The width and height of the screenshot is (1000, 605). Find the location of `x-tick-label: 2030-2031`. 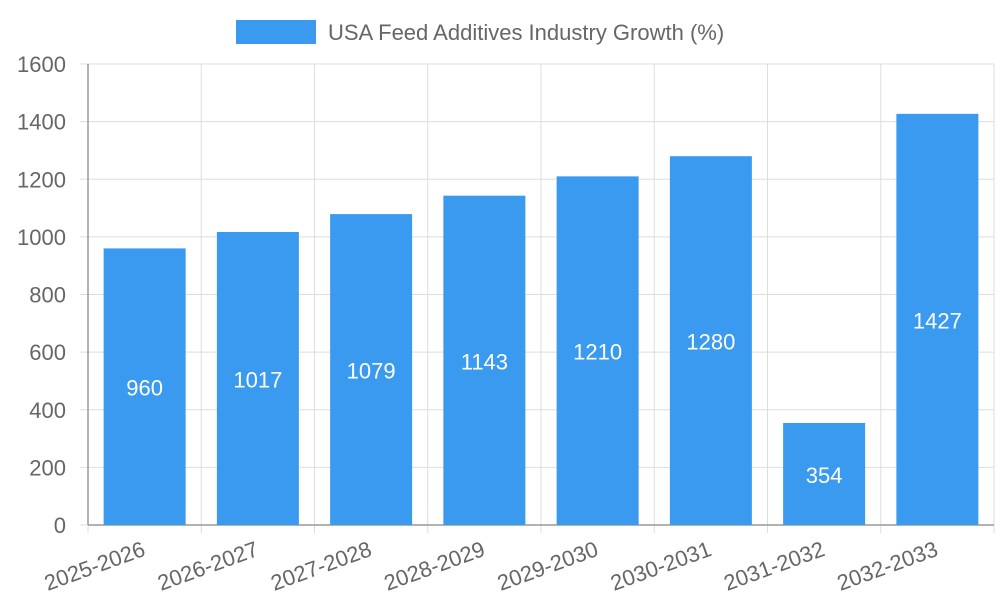

x-tick-label: 2030-2031 is located at coordinates (660, 565).